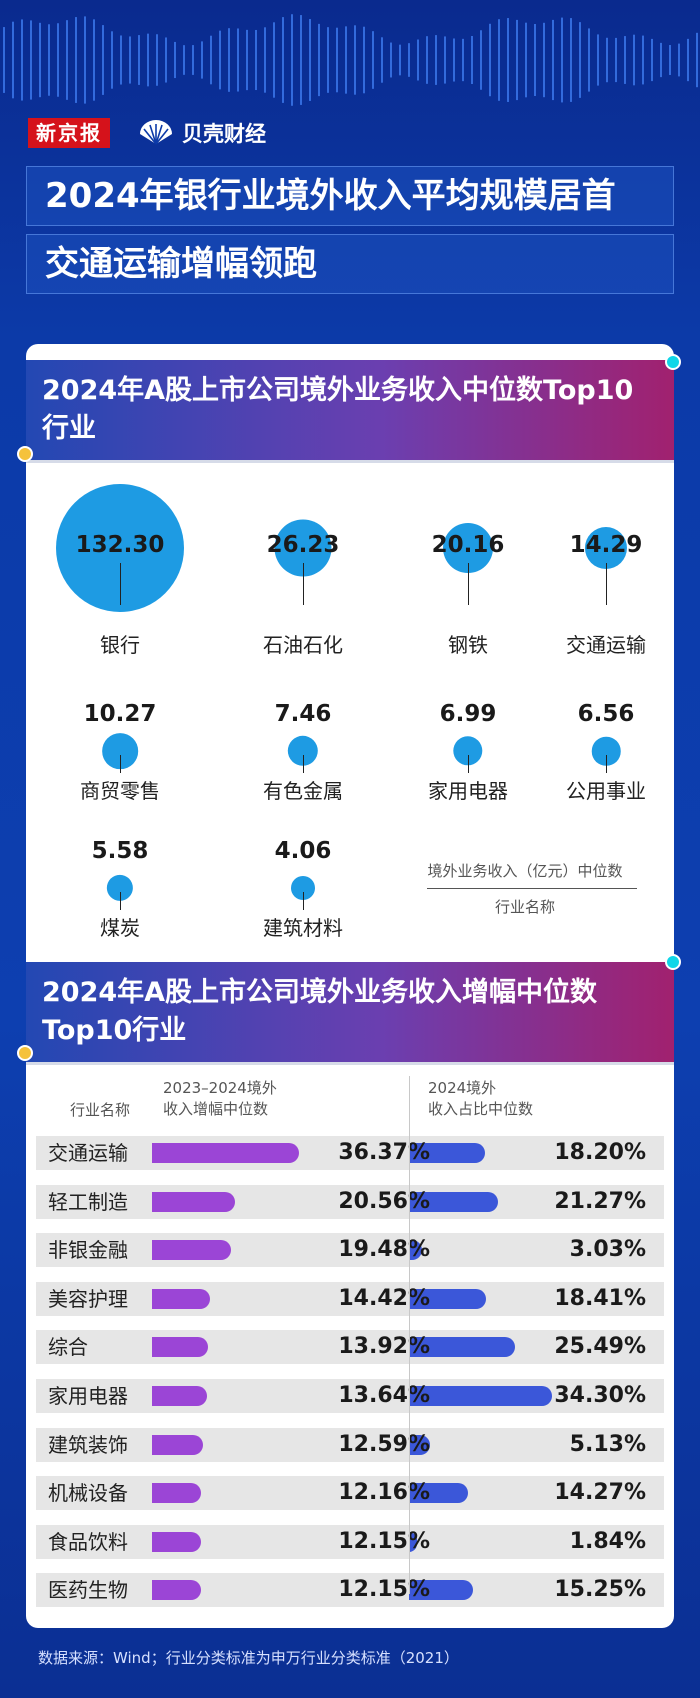 The width and height of the screenshot is (700, 1698). Describe the element at coordinates (88, 1153) in the screenshot. I see `bar-category-label: 交通运输` at that location.